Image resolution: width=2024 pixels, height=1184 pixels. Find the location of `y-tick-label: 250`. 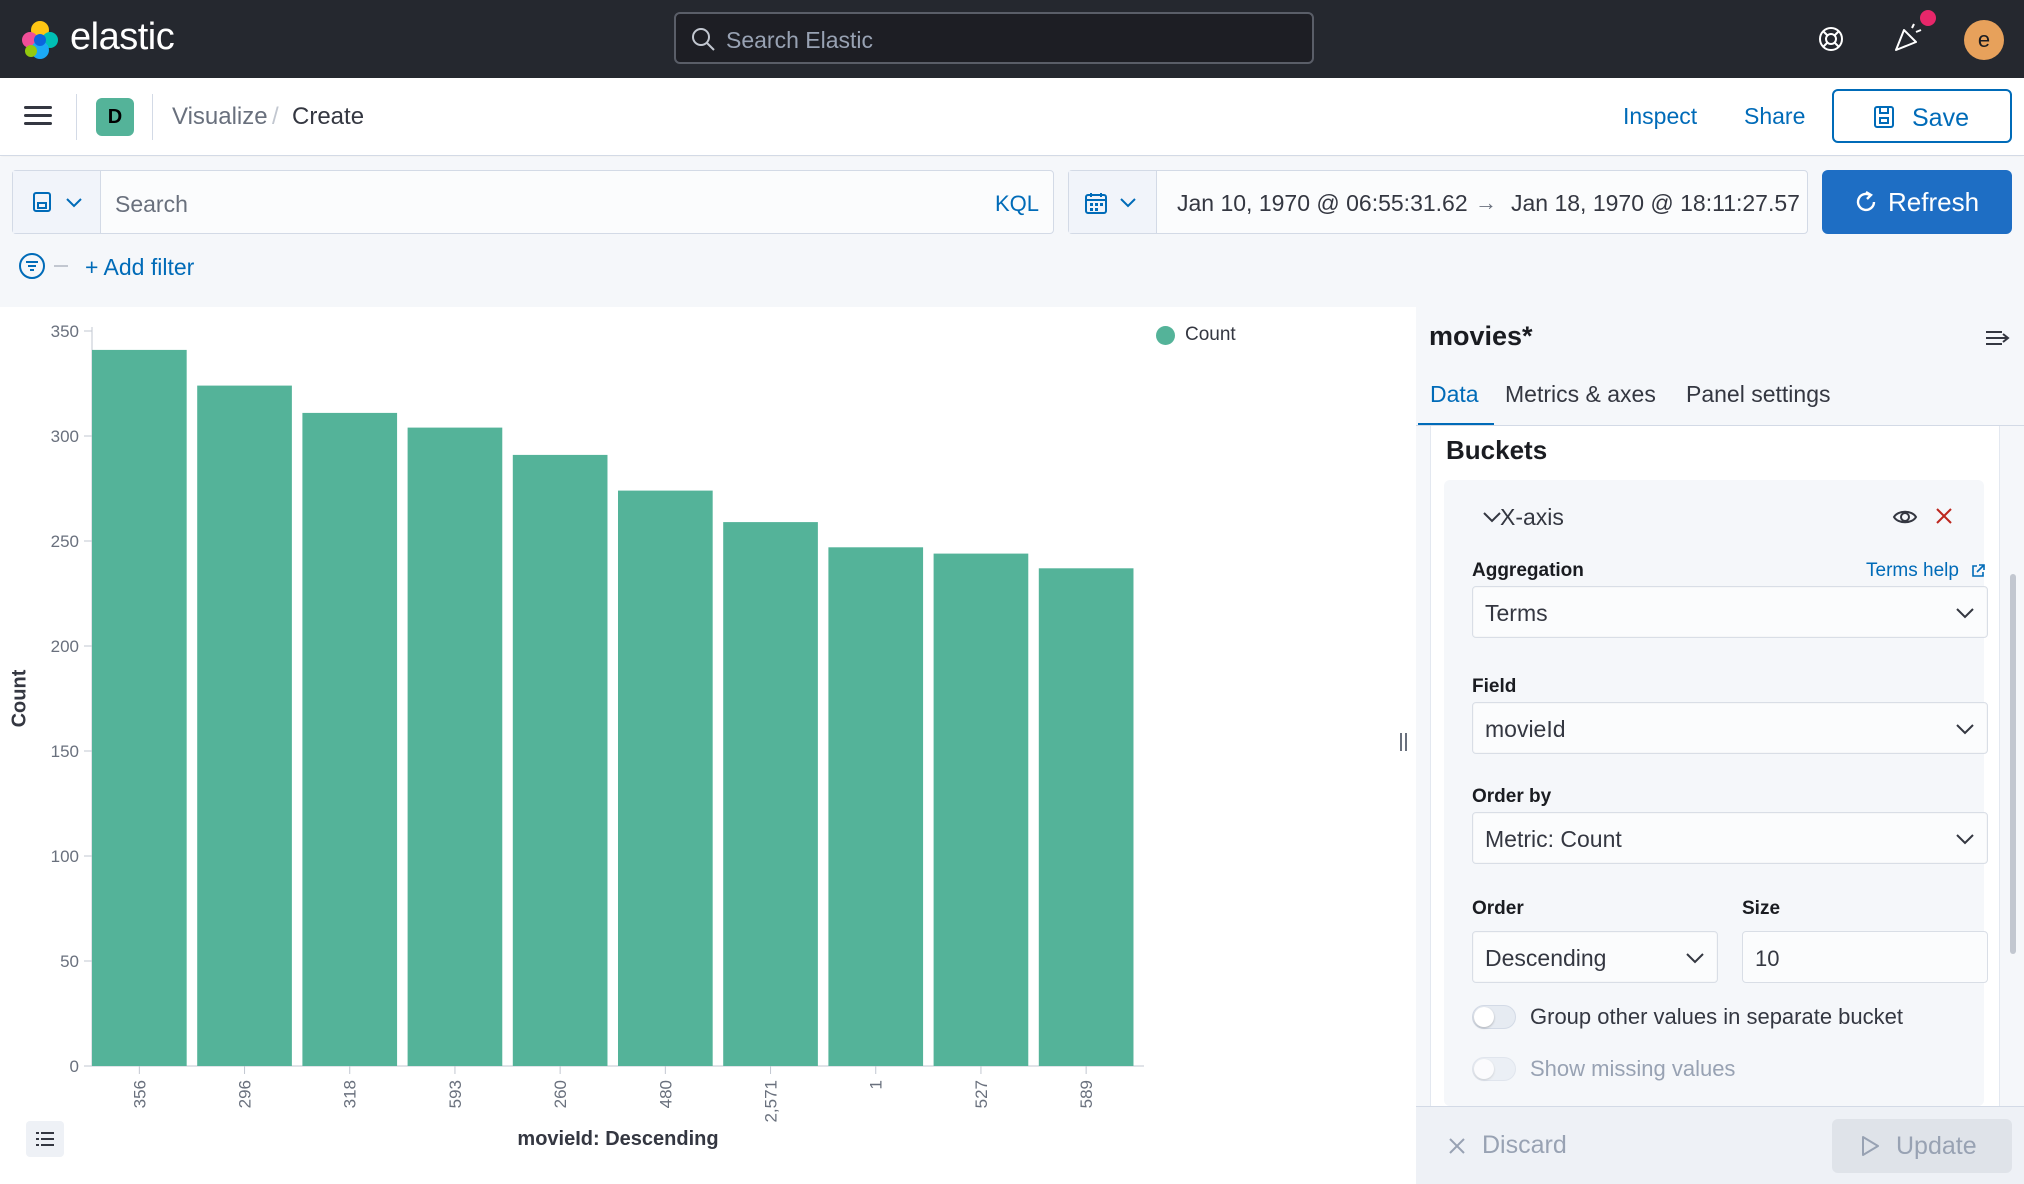

y-tick-label: 250 is located at coordinates (65, 541).